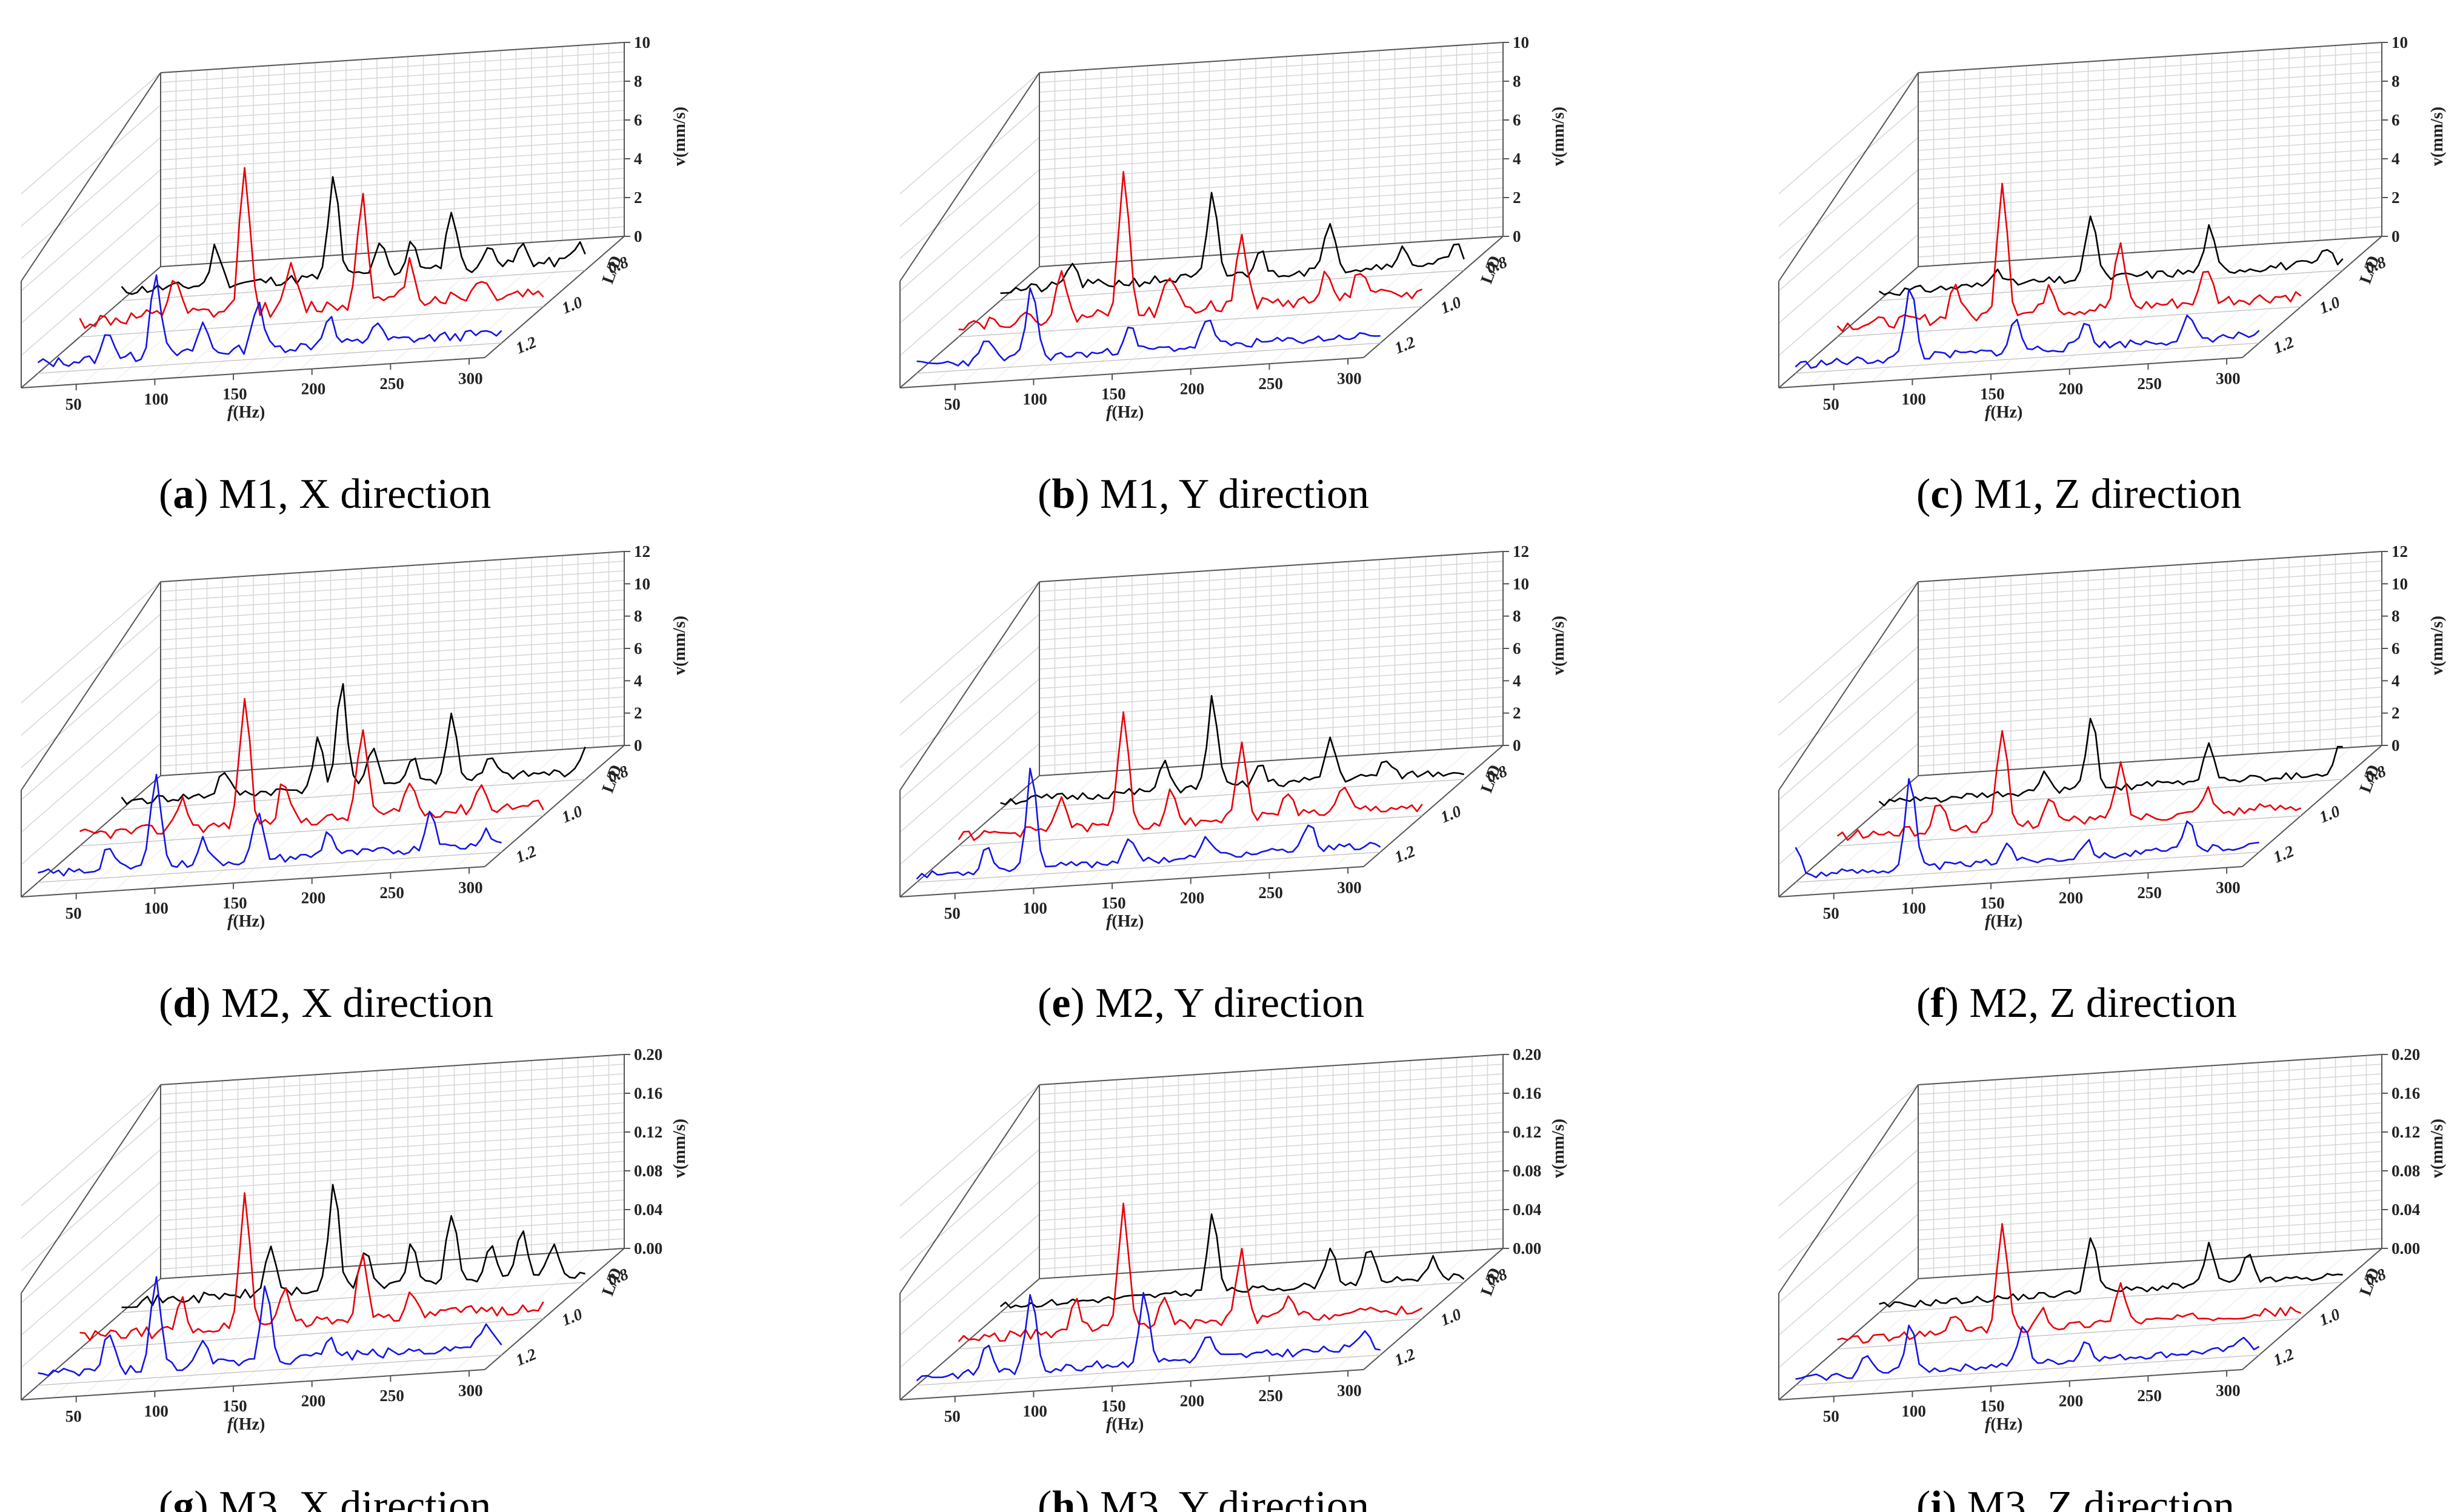  What do you see at coordinates (183, 1497) in the screenshot?
I see `caption-letter: g` at bounding box center [183, 1497].